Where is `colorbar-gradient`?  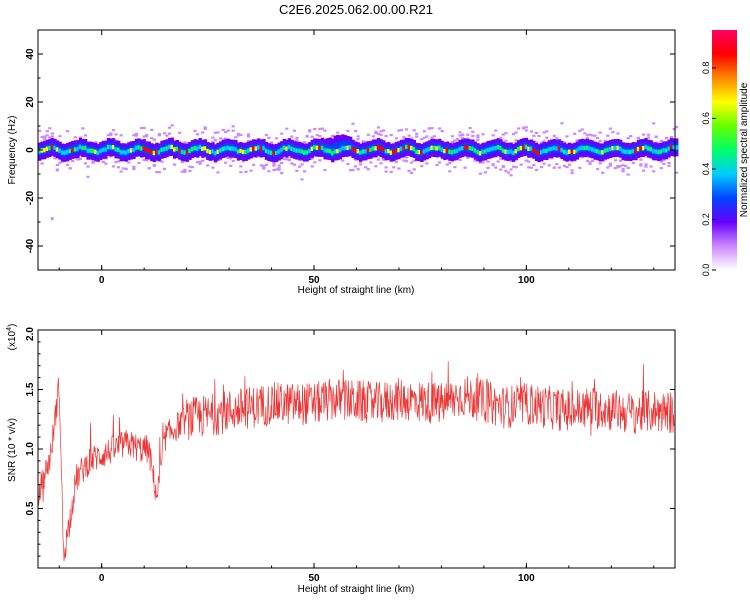 colorbar-gradient is located at coordinates (724, 150).